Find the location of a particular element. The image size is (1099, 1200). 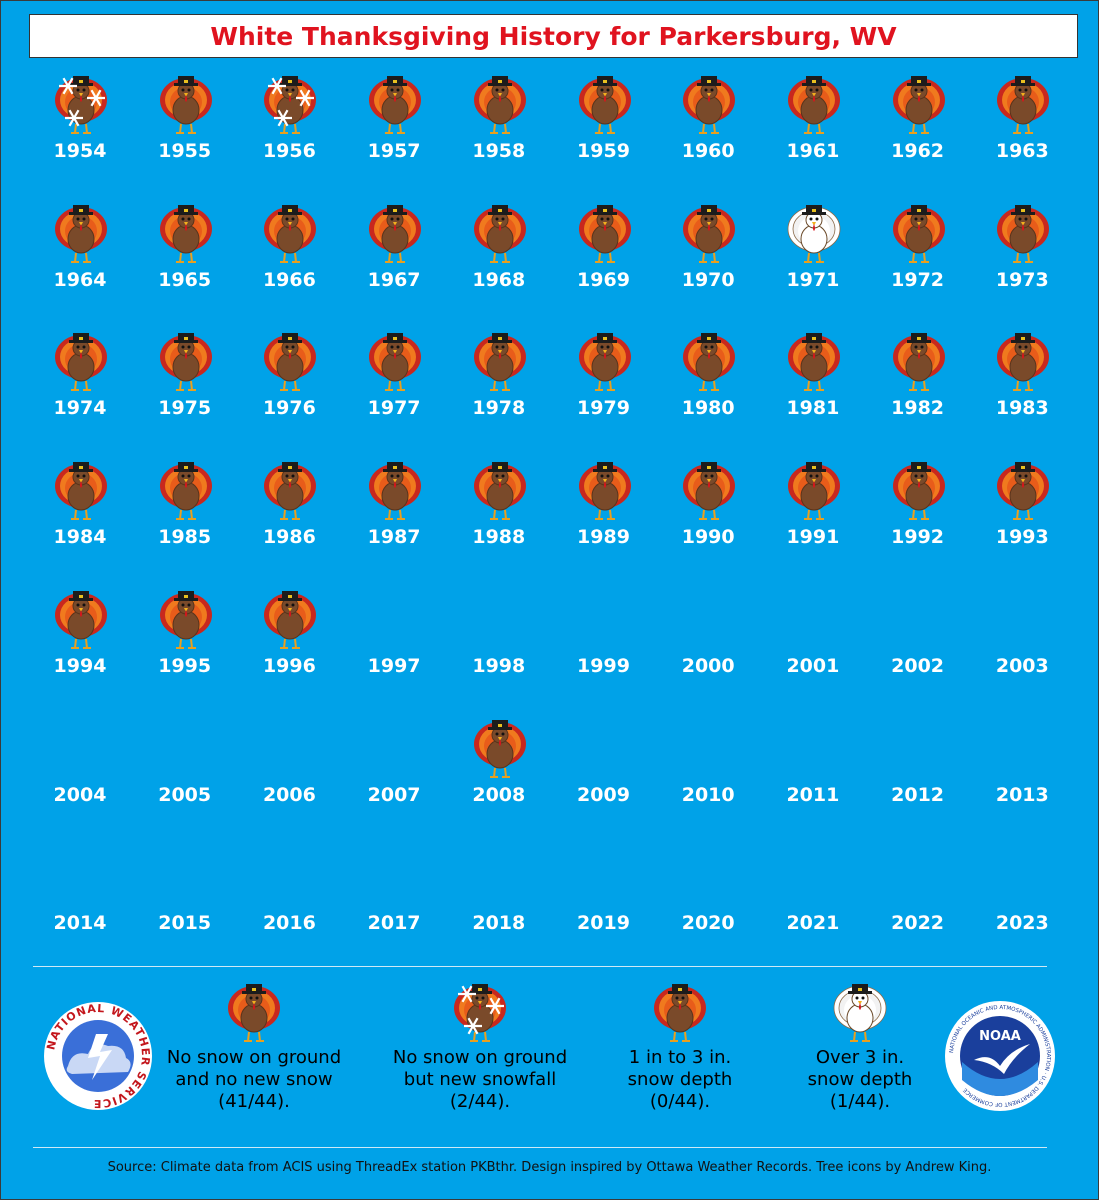

year-cell: 2001 is located at coordinates (813, 649).